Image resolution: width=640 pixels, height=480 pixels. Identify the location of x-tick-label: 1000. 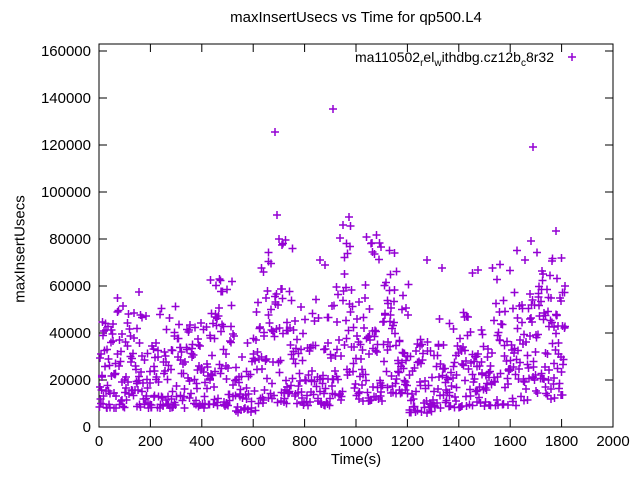
(355, 441).